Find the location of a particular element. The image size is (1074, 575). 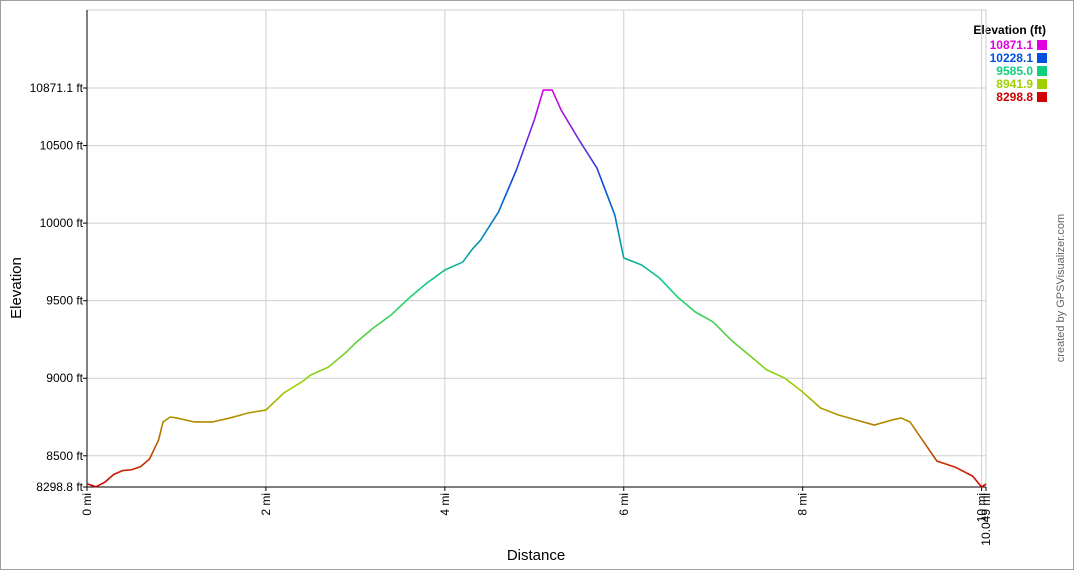

y-tick-label: 10500 ft is located at coordinates (62, 146).